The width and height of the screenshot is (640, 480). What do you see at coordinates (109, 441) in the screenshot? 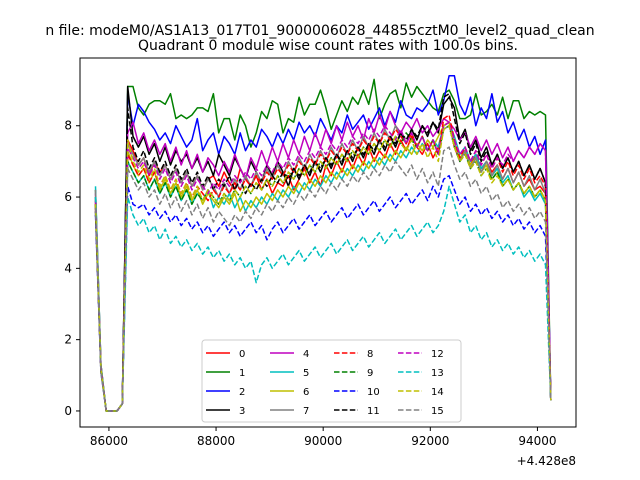
I see `x-tick-label: 86000` at bounding box center [109, 441].